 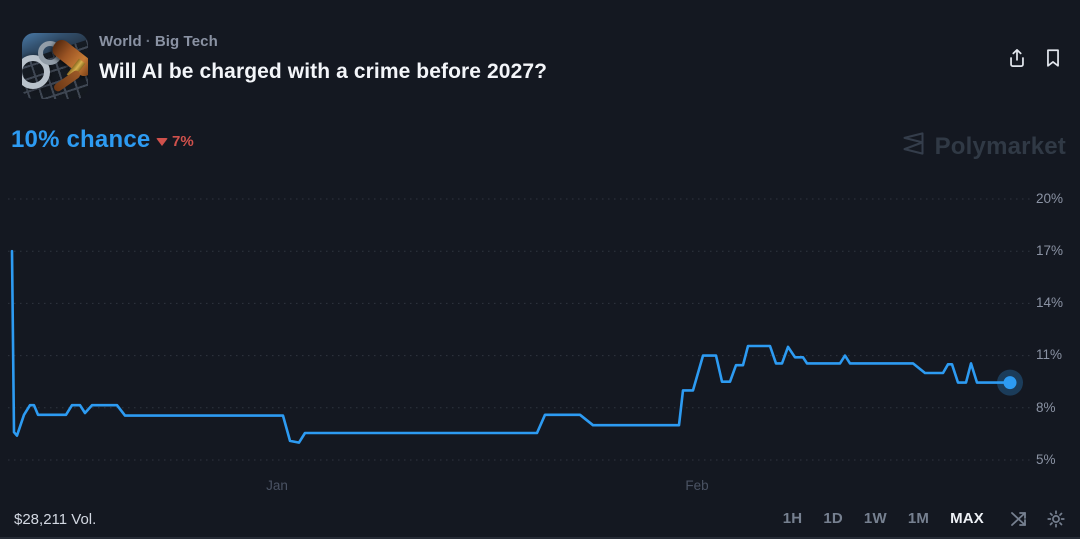 What do you see at coordinates (1019, 519) in the screenshot?
I see `expand-chart-icon` at bounding box center [1019, 519].